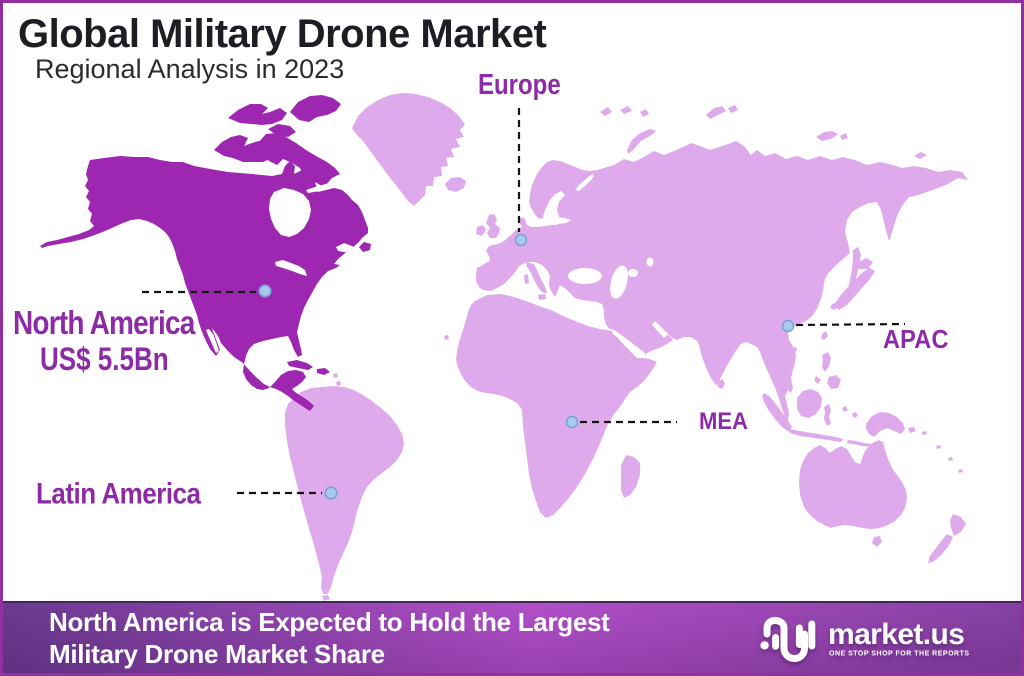  What do you see at coordinates (899, 654) in the screenshot?
I see `svg-text: ONE STOP SHOP FOR THE REPORTS` at bounding box center [899, 654].